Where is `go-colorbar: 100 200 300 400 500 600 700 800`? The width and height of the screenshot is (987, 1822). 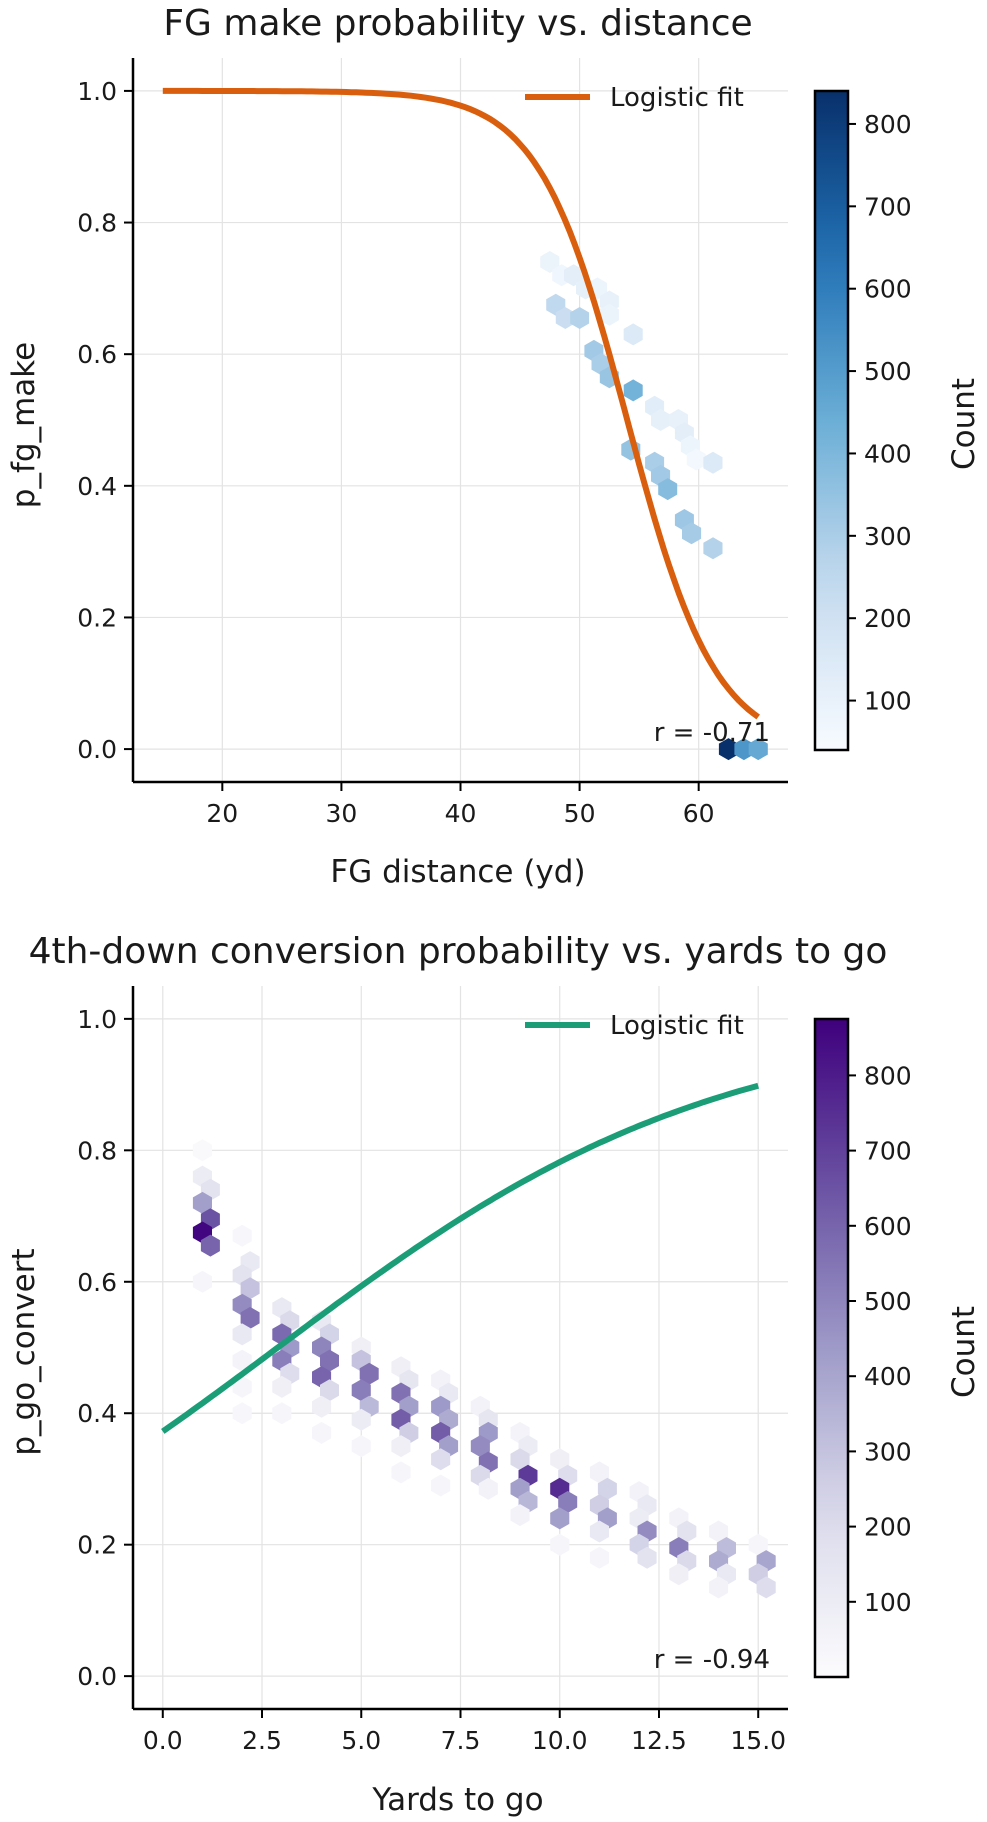 go-colorbar: 100 200 300 400 500 600 700 800 is located at coordinates (862, 1348).